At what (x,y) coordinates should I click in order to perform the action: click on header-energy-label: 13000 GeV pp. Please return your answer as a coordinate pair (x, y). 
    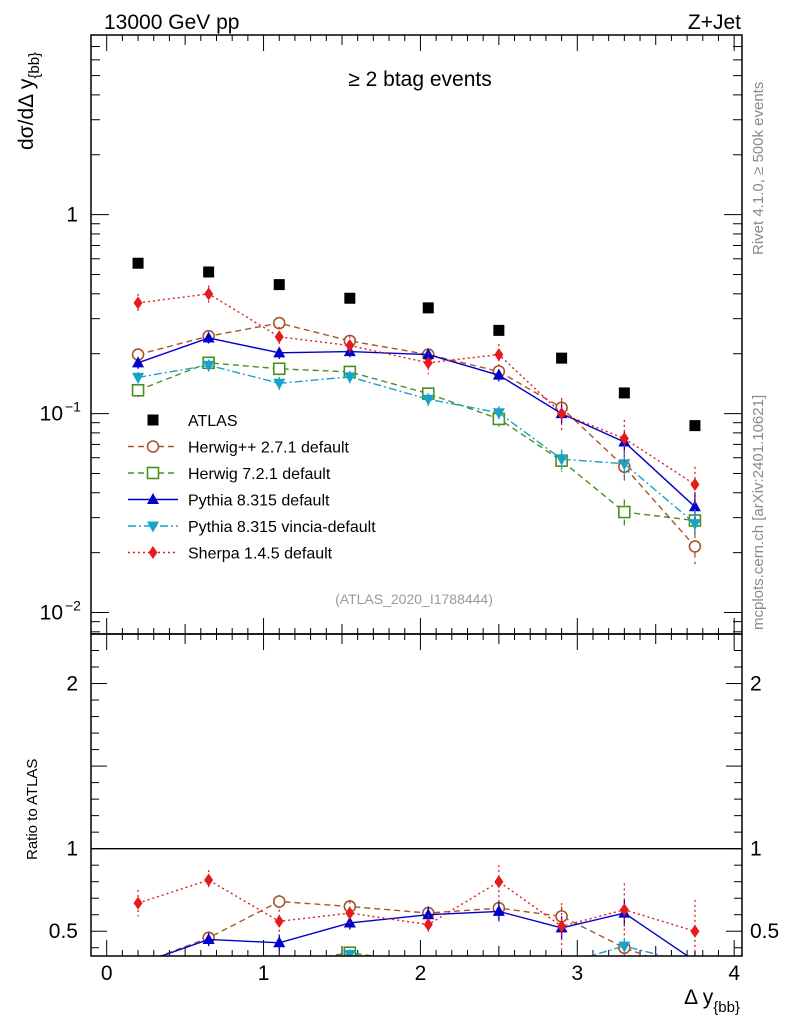
    Looking at the image, I should click on (171, 22).